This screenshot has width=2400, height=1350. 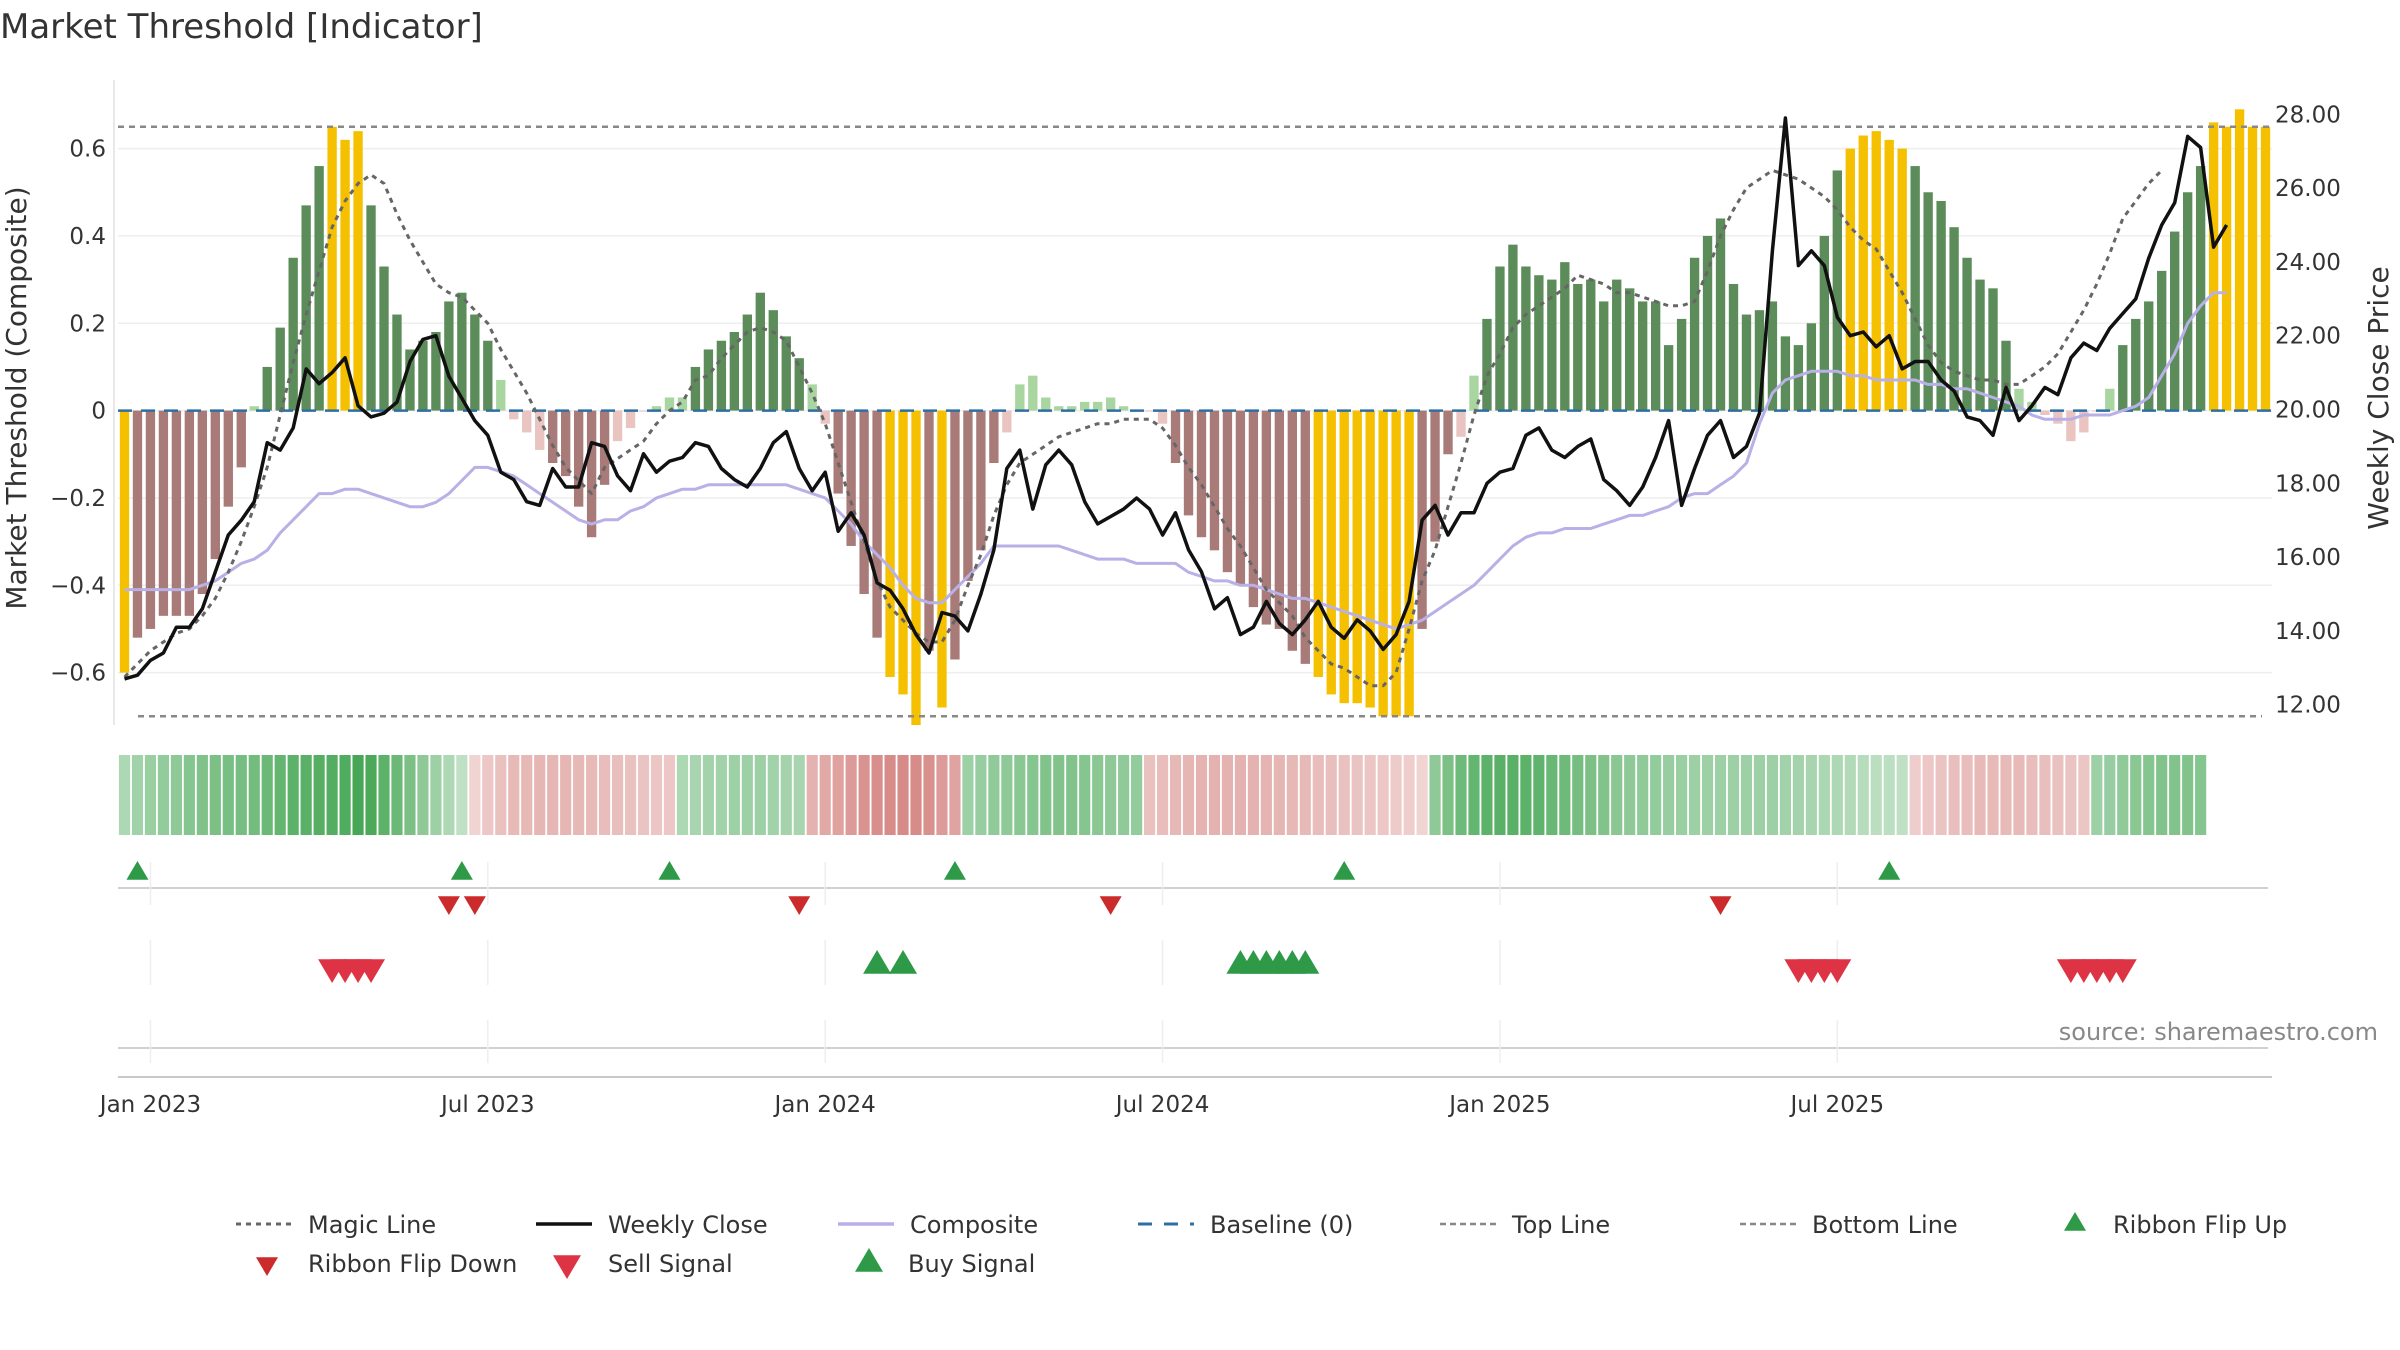 I want to click on legend-item-close: Weekly Close, so click(x=652, y=1225).